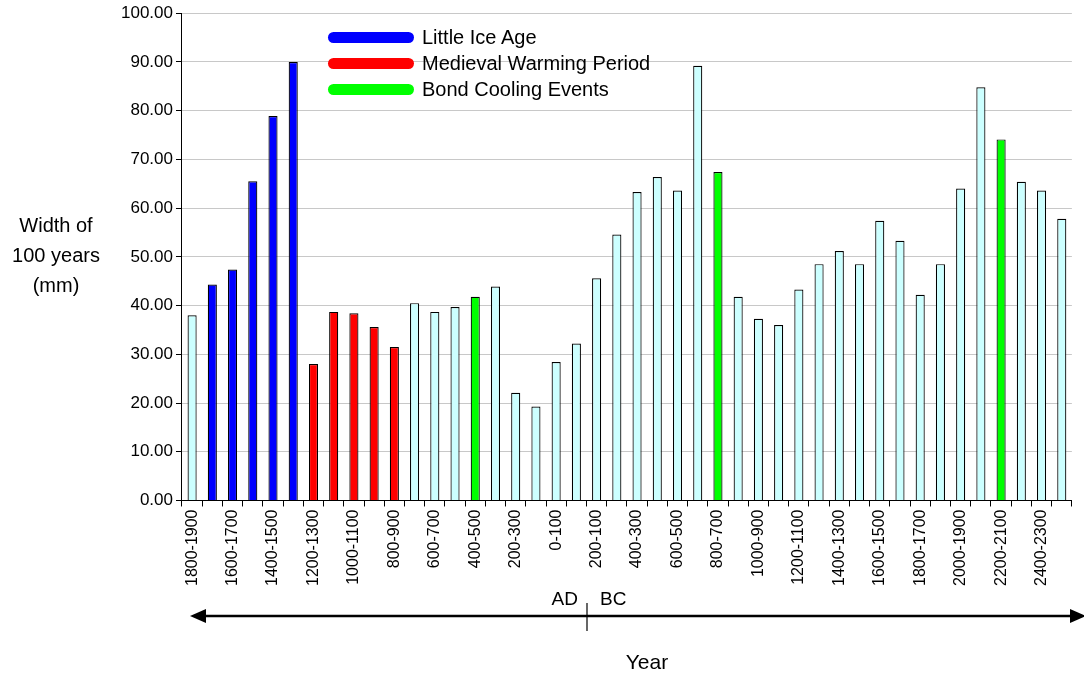 The width and height of the screenshot is (1084, 685). Describe the element at coordinates (151, 207) in the screenshot. I see `y-tick-label: 60.00` at that location.